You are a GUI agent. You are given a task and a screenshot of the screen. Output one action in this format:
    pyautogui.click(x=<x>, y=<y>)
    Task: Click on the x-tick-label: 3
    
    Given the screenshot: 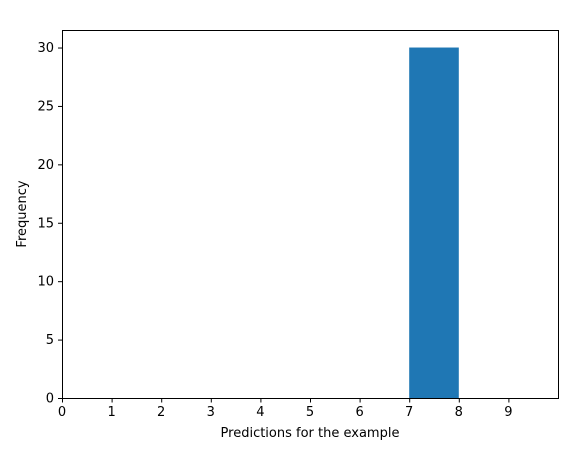 What is the action you would take?
    pyautogui.click(x=211, y=412)
    